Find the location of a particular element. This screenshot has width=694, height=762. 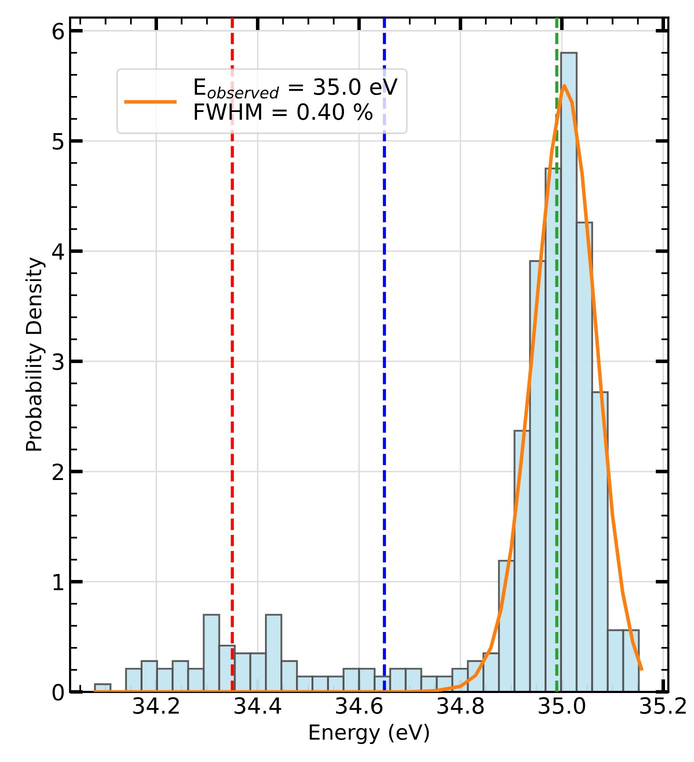

y-tick-label: 3 is located at coordinates (58, 361).